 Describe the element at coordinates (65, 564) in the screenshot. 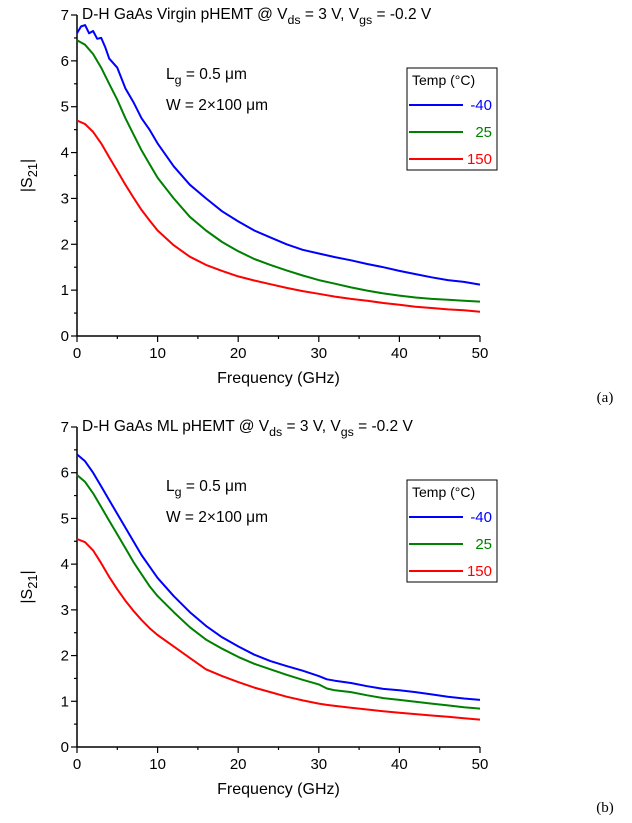

I see `chart-b-y-tick-label: 4` at that location.